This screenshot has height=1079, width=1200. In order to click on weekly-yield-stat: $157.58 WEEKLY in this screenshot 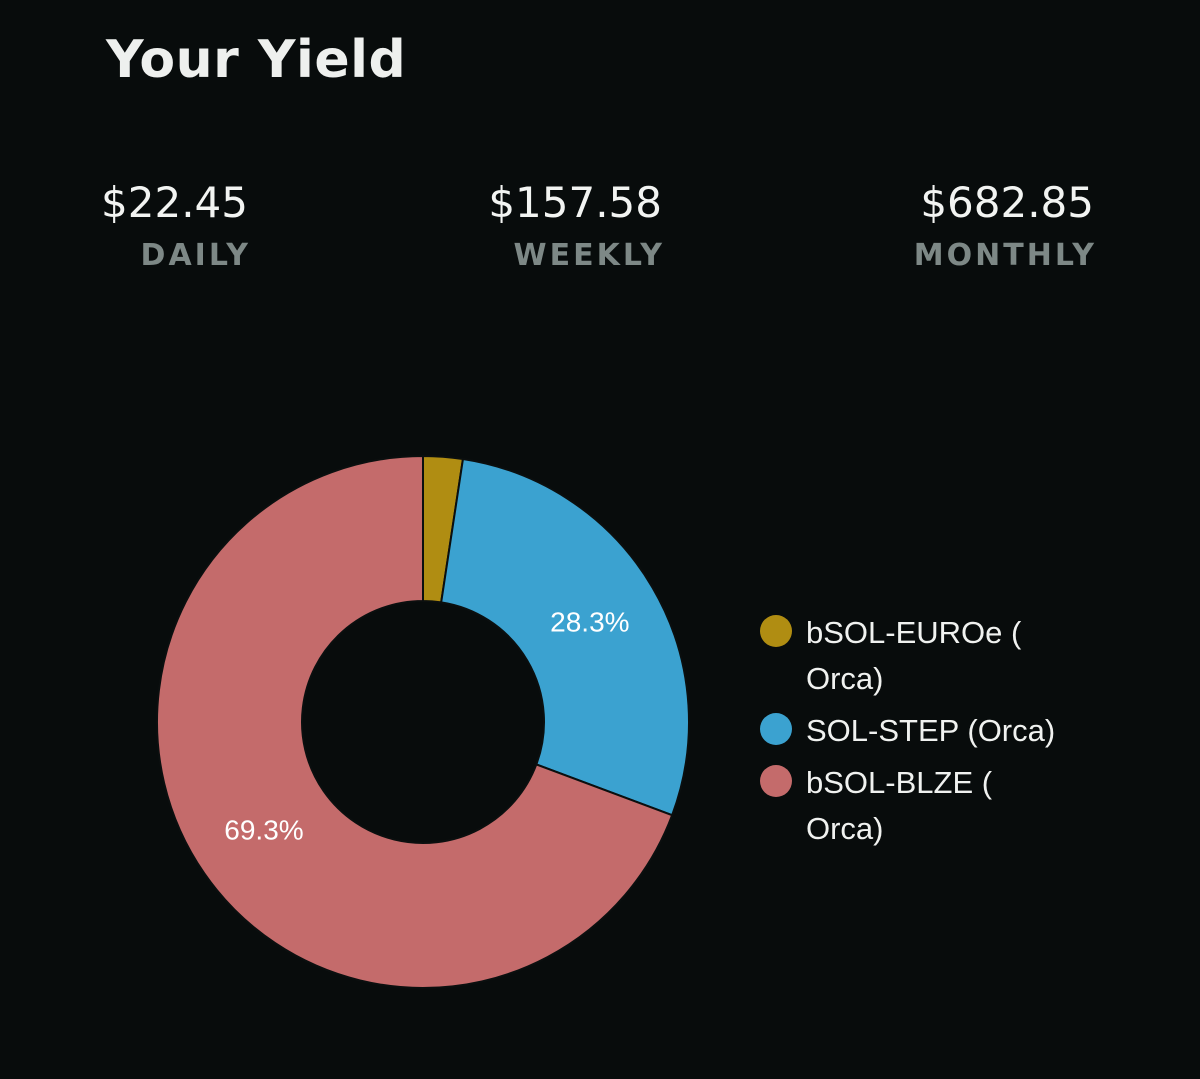, I will do `click(575, 228)`.